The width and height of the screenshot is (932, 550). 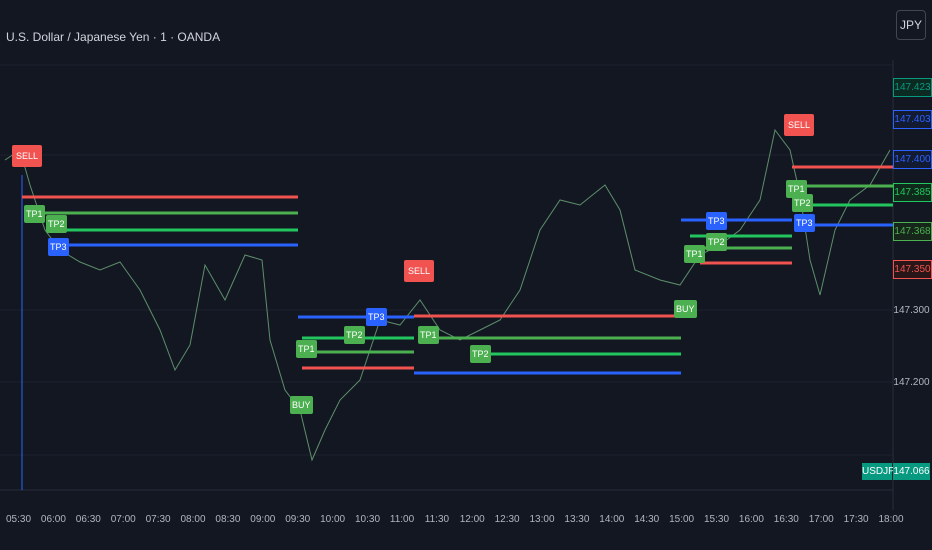 What do you see at coordinates (912, 231) in the screenshot?
I see `price-label: 147.368` at bounding box center [912, 231].